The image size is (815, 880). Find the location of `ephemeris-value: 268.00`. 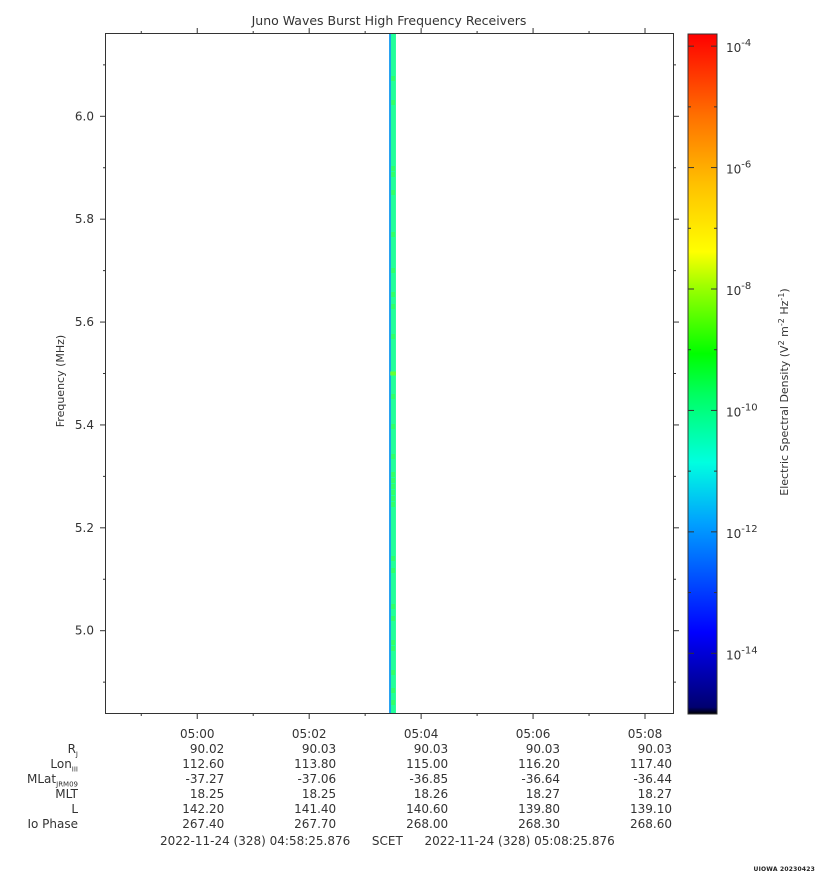

ephemeris-value: 268.00 is located at coordinates (427, 824).